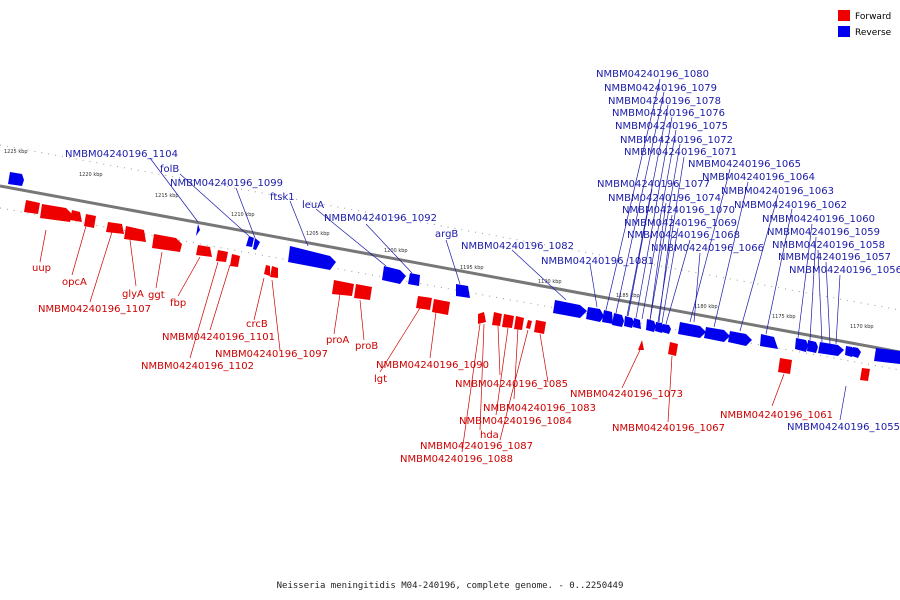  I want to click on kbp-label: 1180 kbp, so click(706, 307).